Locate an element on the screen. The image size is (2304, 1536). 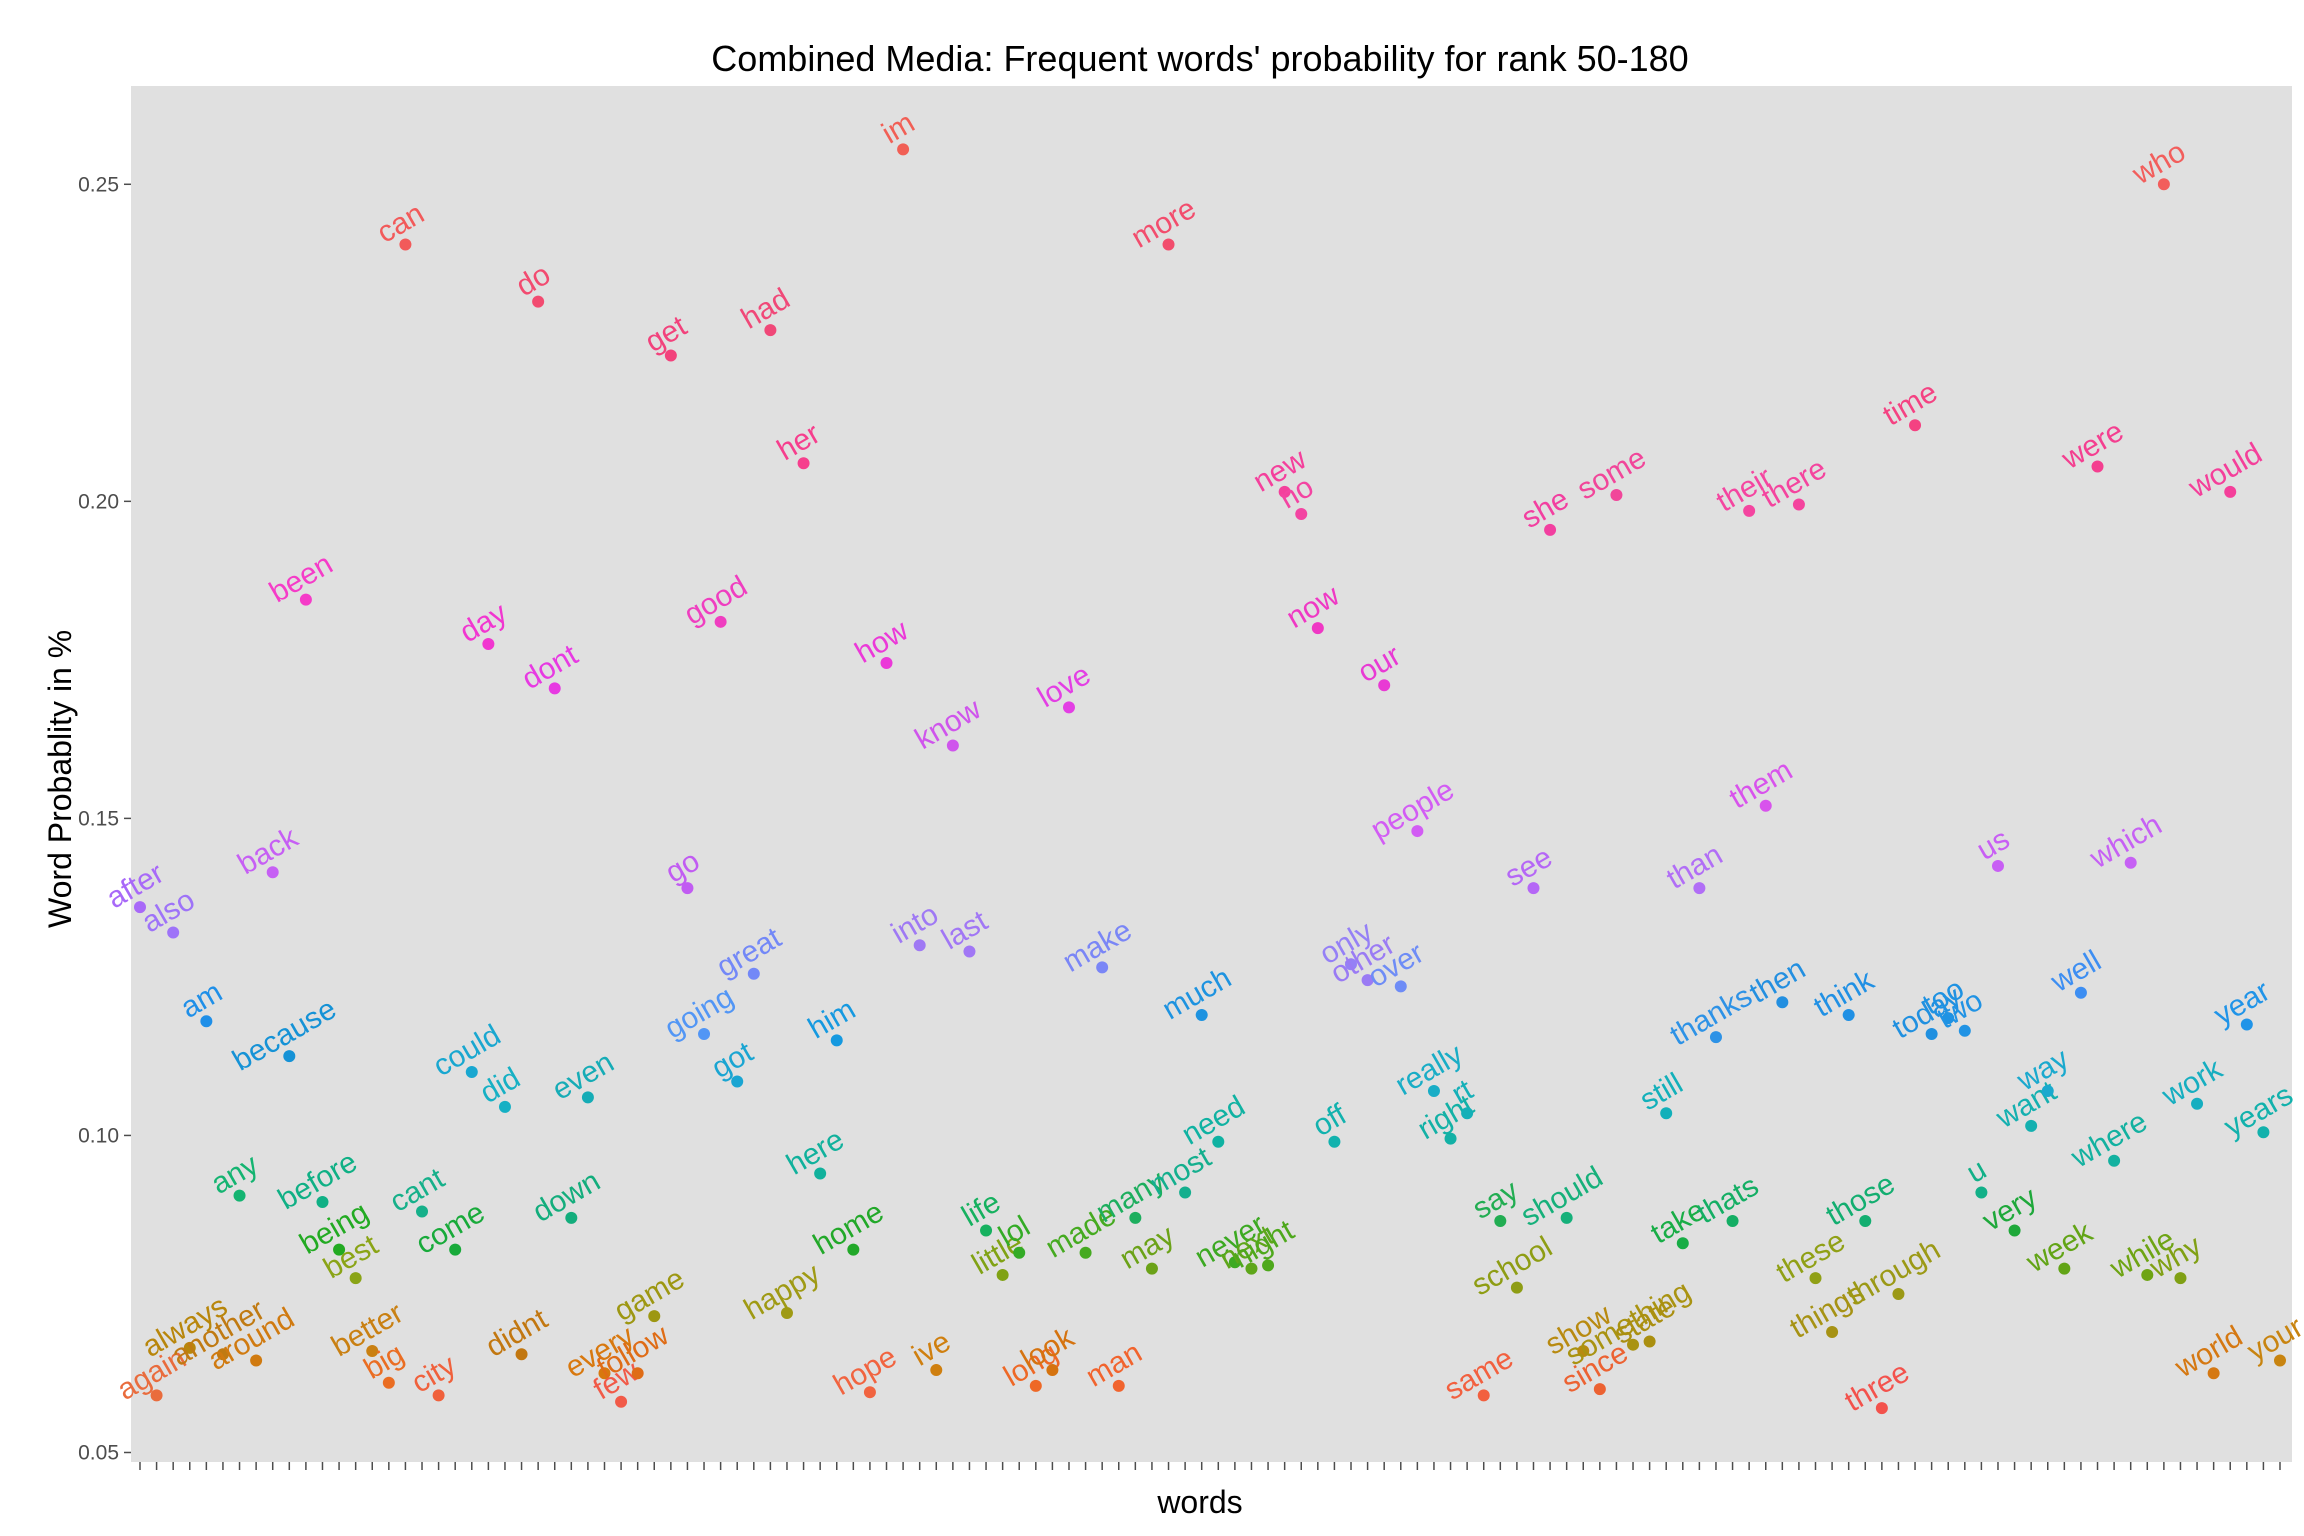
y-tick-label: 0.05 is located at coordinates (98, 1452).